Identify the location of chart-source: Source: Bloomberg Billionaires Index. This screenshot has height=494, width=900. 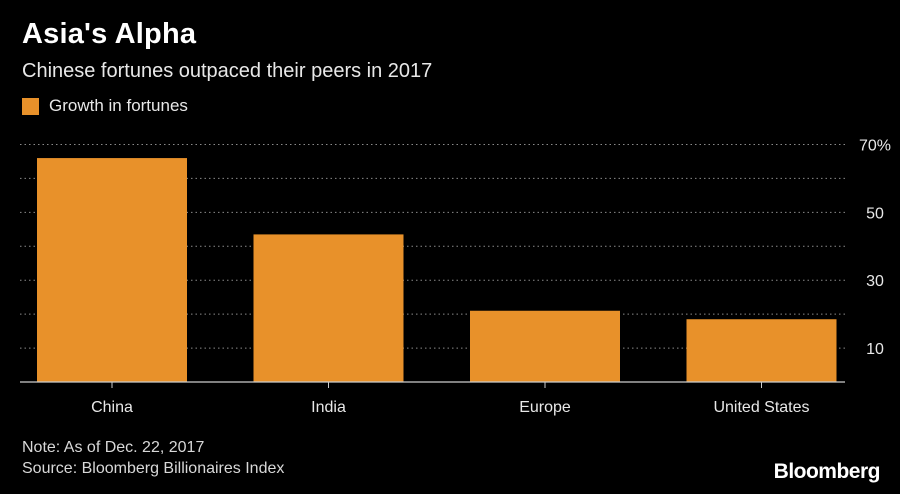
(153, 468).